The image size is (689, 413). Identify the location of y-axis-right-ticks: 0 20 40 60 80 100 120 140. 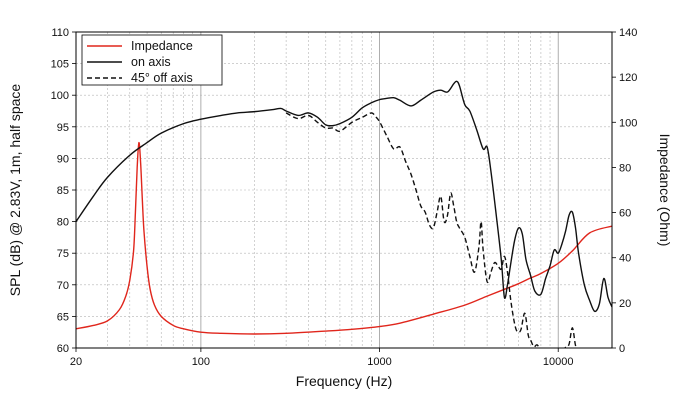
(624, 191).